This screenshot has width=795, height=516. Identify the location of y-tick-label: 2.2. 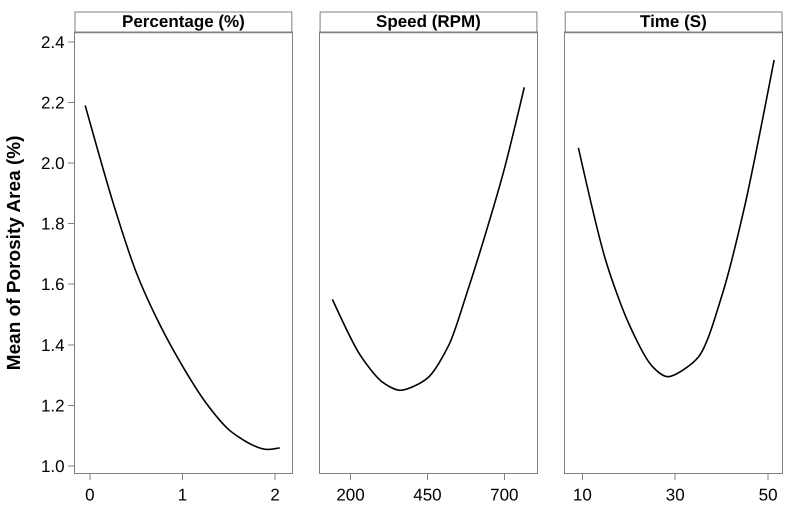
(52, 102).